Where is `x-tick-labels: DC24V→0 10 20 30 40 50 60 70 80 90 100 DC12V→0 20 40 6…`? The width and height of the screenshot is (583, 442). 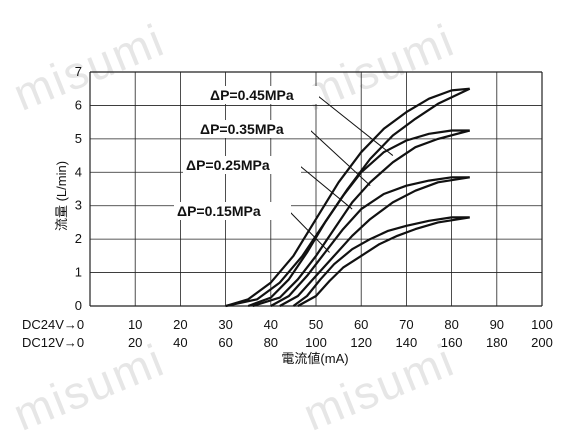 x-tick-labels: DC24V→0 10 20 30 40 50 60 70 80 90 100 DC12V→0 20 40 6… is located at coordinates (287, 333).